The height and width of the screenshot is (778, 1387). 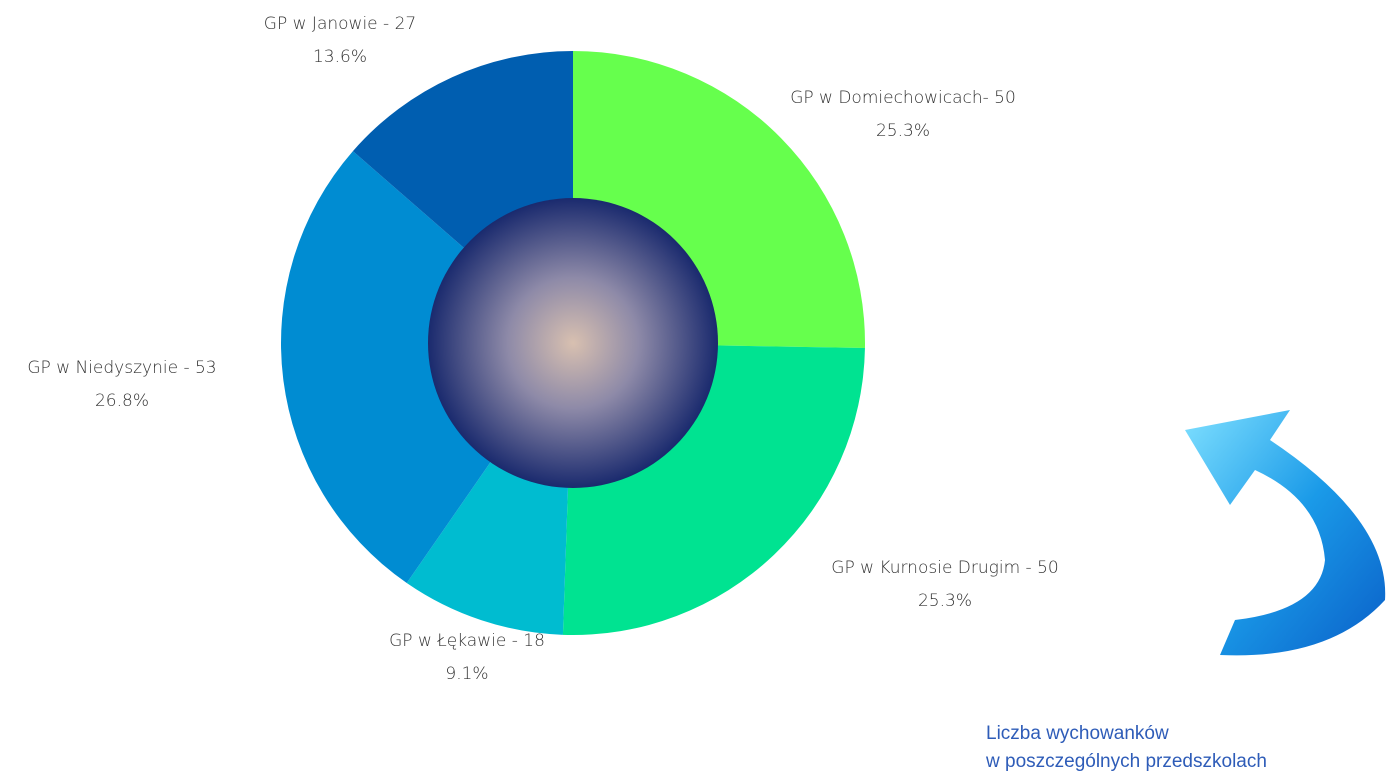 What do you see at coordinates (1126, 761) in the screenshot?
I see `caption: w poszczególnych przedszkolach` at bounding box center [1126, 761].